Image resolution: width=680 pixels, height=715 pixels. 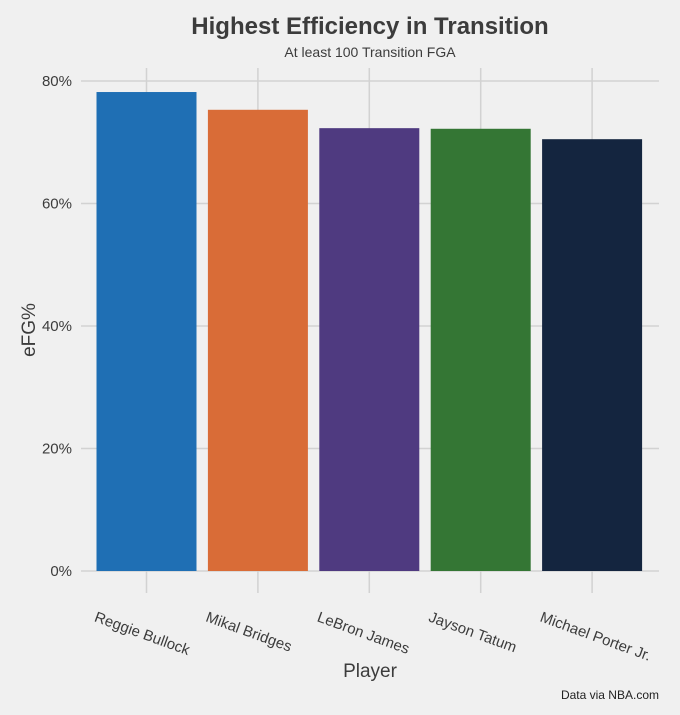 What do you see at coordinates (29, 330) in the screenshot?
I see `y-axis-label: eFG%` at bounding box center [29, 330].